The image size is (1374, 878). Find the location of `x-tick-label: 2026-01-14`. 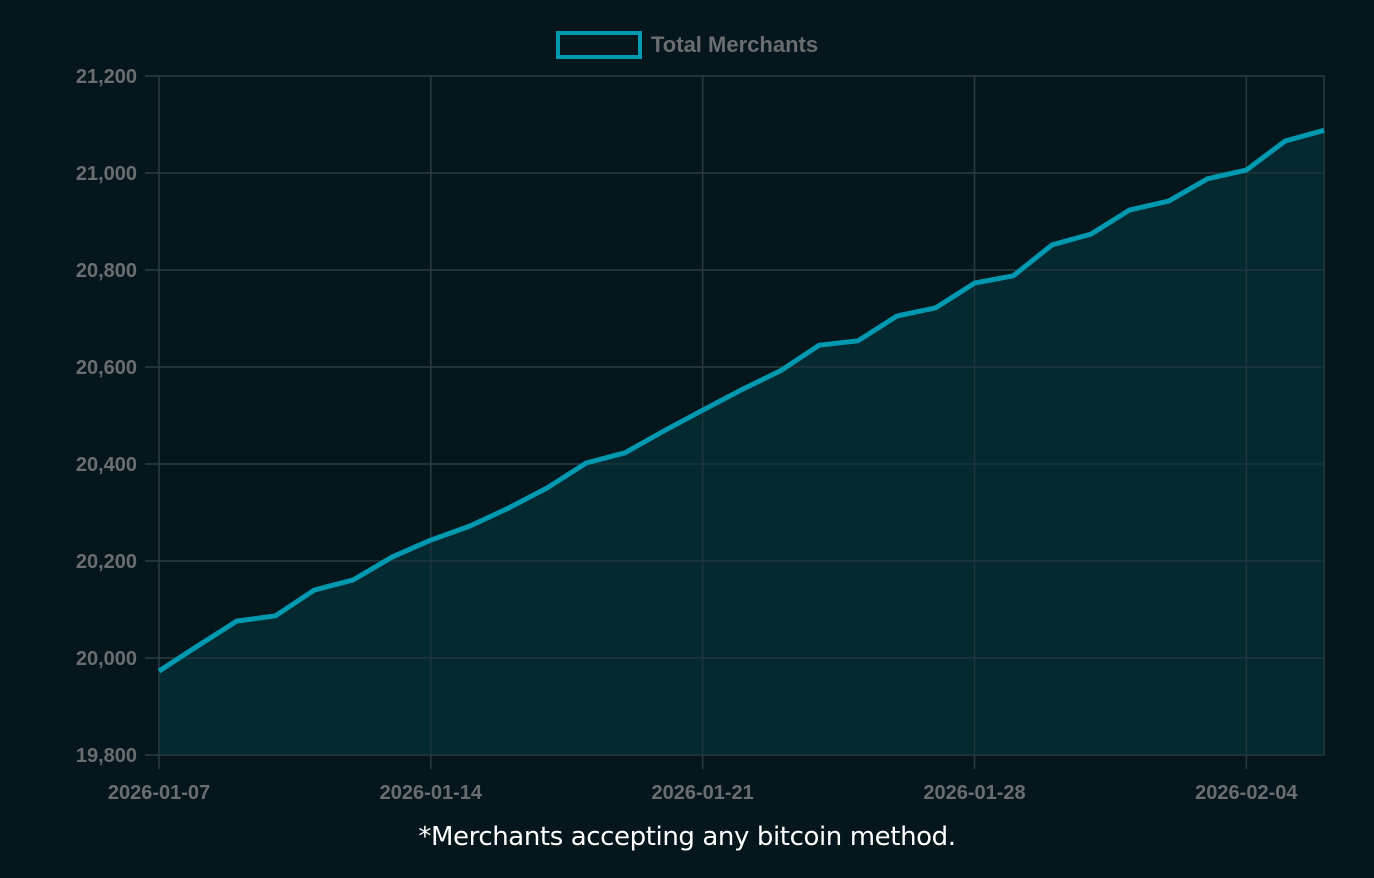

x-tick-label: 2026-01-14 is located at coordinates (431, 793).